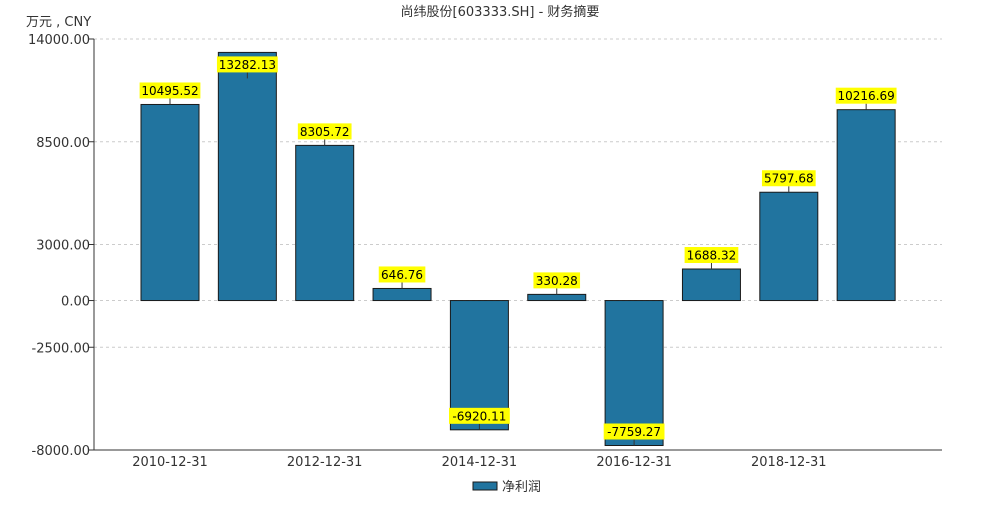 The height and width of the screenshot is (511, 1000). What do you see at coordinates (521, 487) in the screenshot?
I see `legend-label: 净利润` at bounding box center [521, 487].